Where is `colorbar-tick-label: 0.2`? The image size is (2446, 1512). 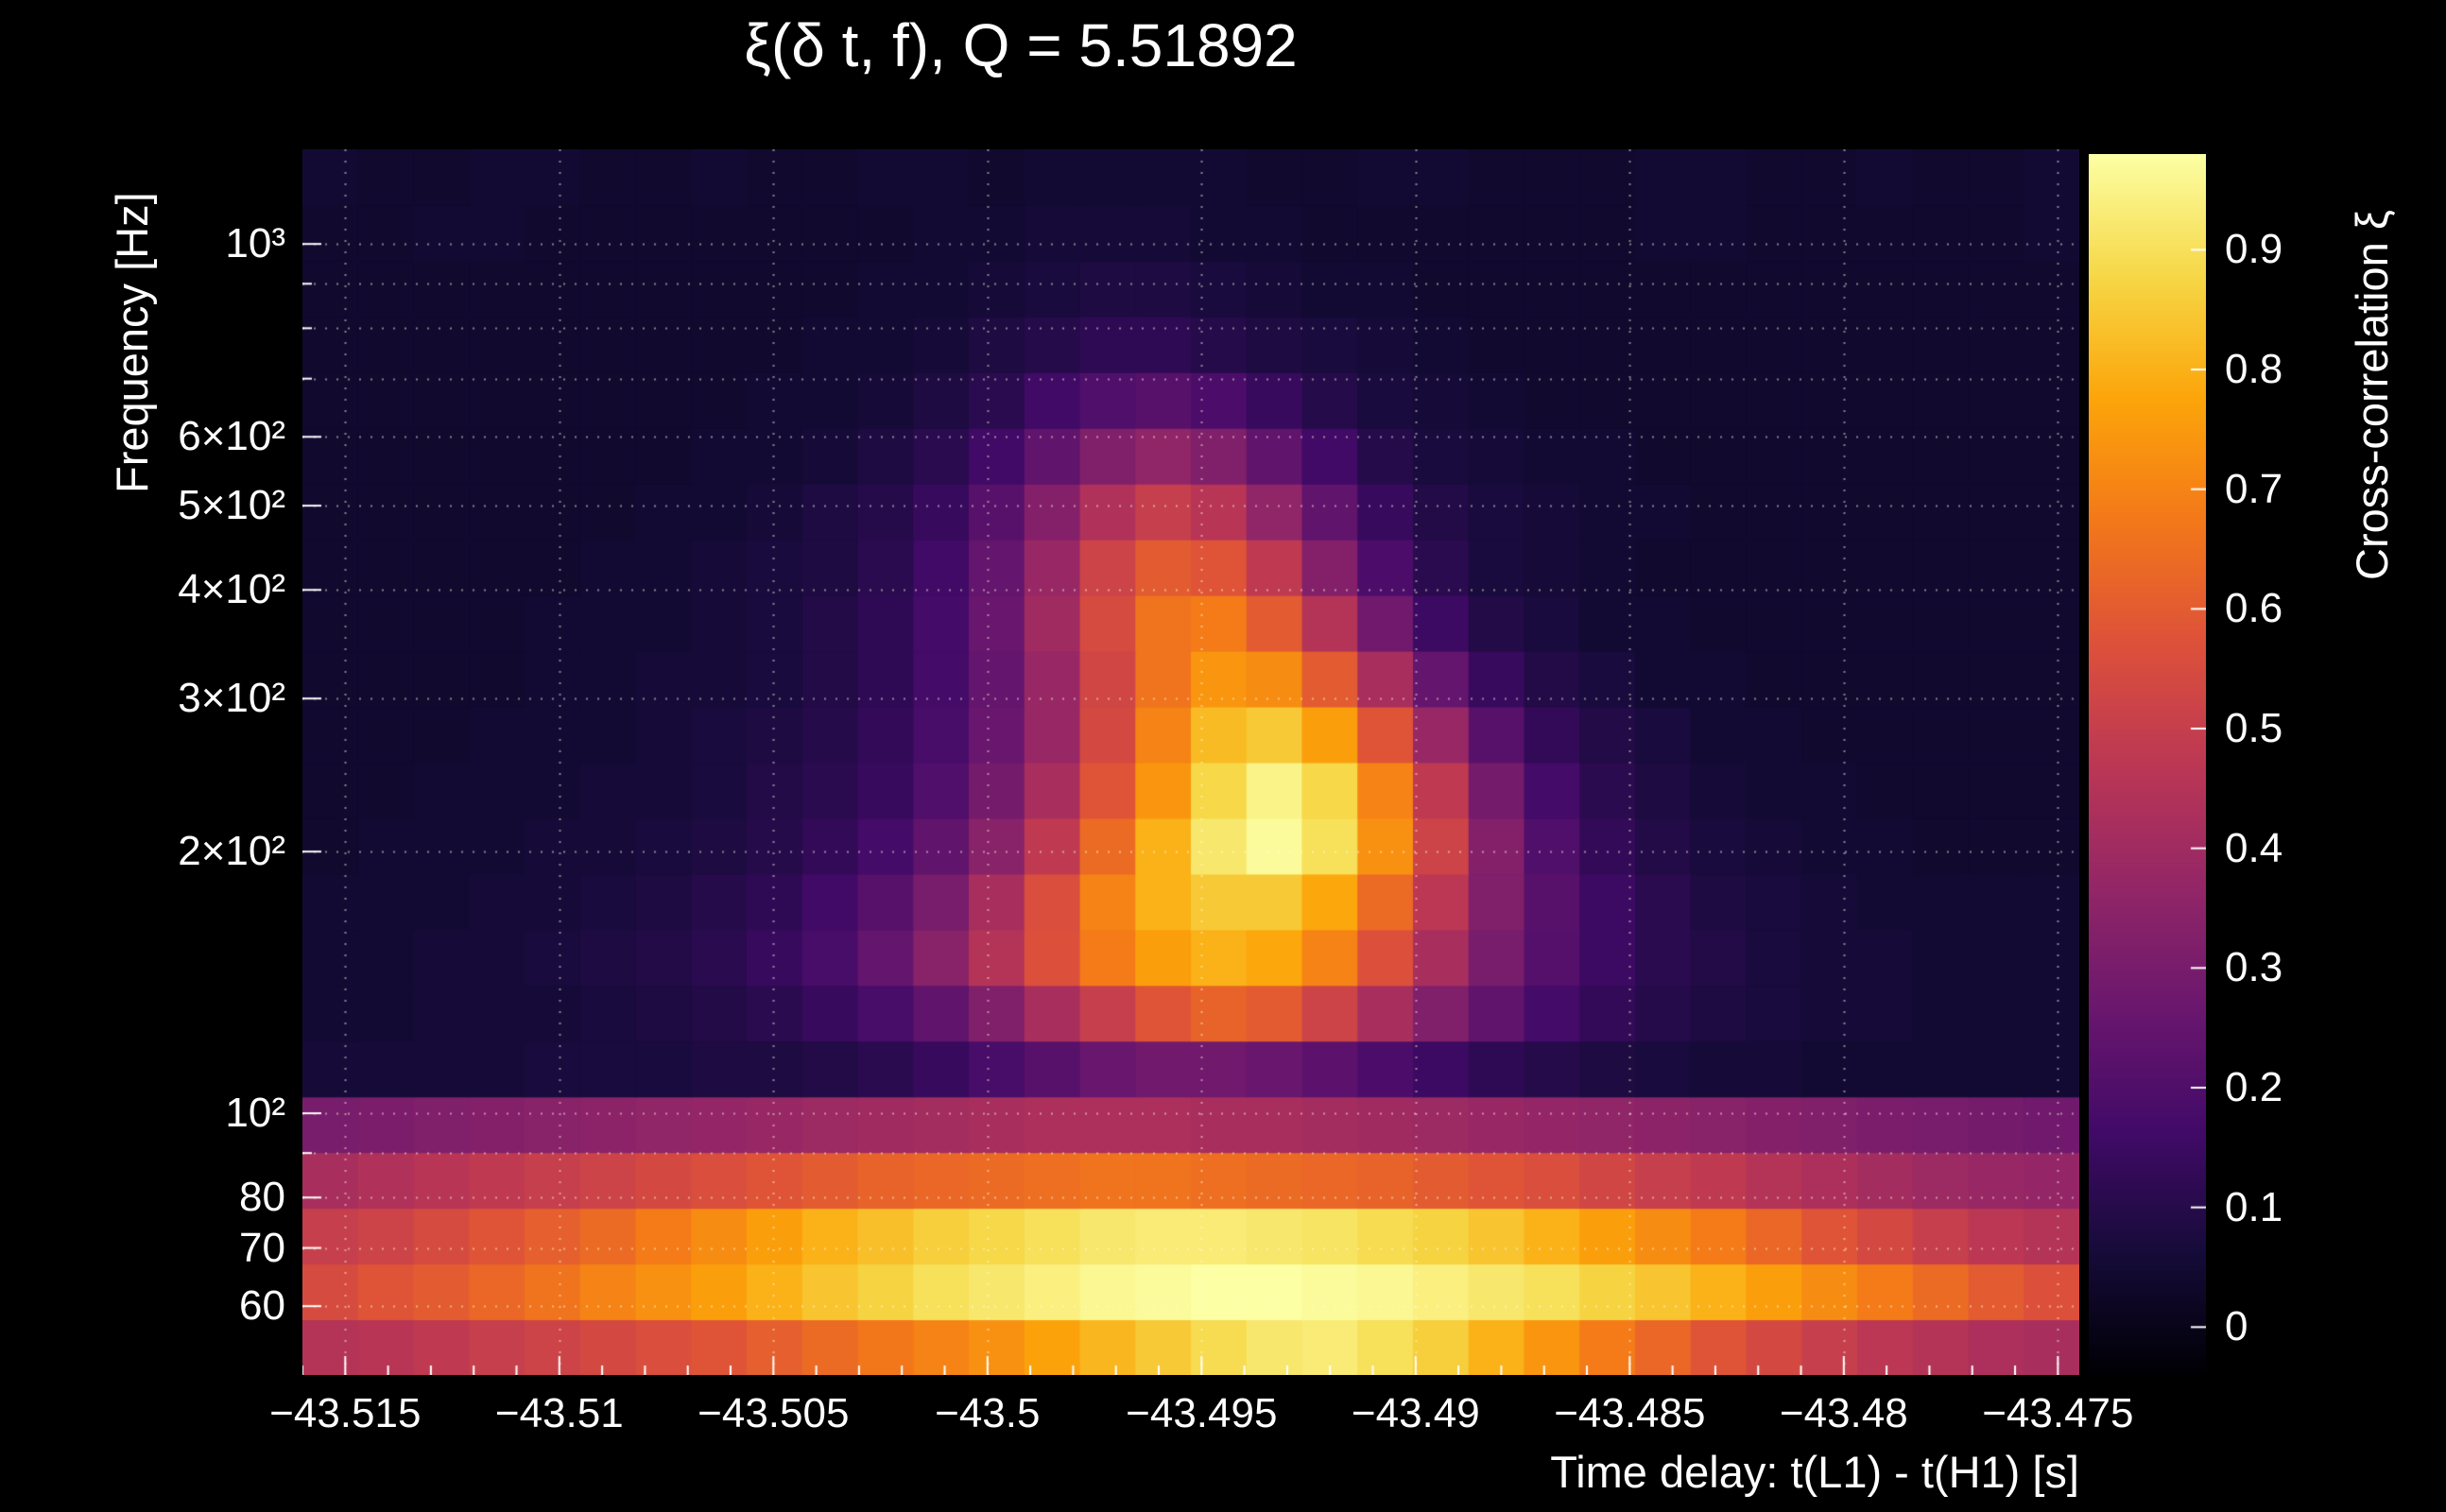
colorbar-tick-label: 0.2 is located at coordinates (2254, 1087).